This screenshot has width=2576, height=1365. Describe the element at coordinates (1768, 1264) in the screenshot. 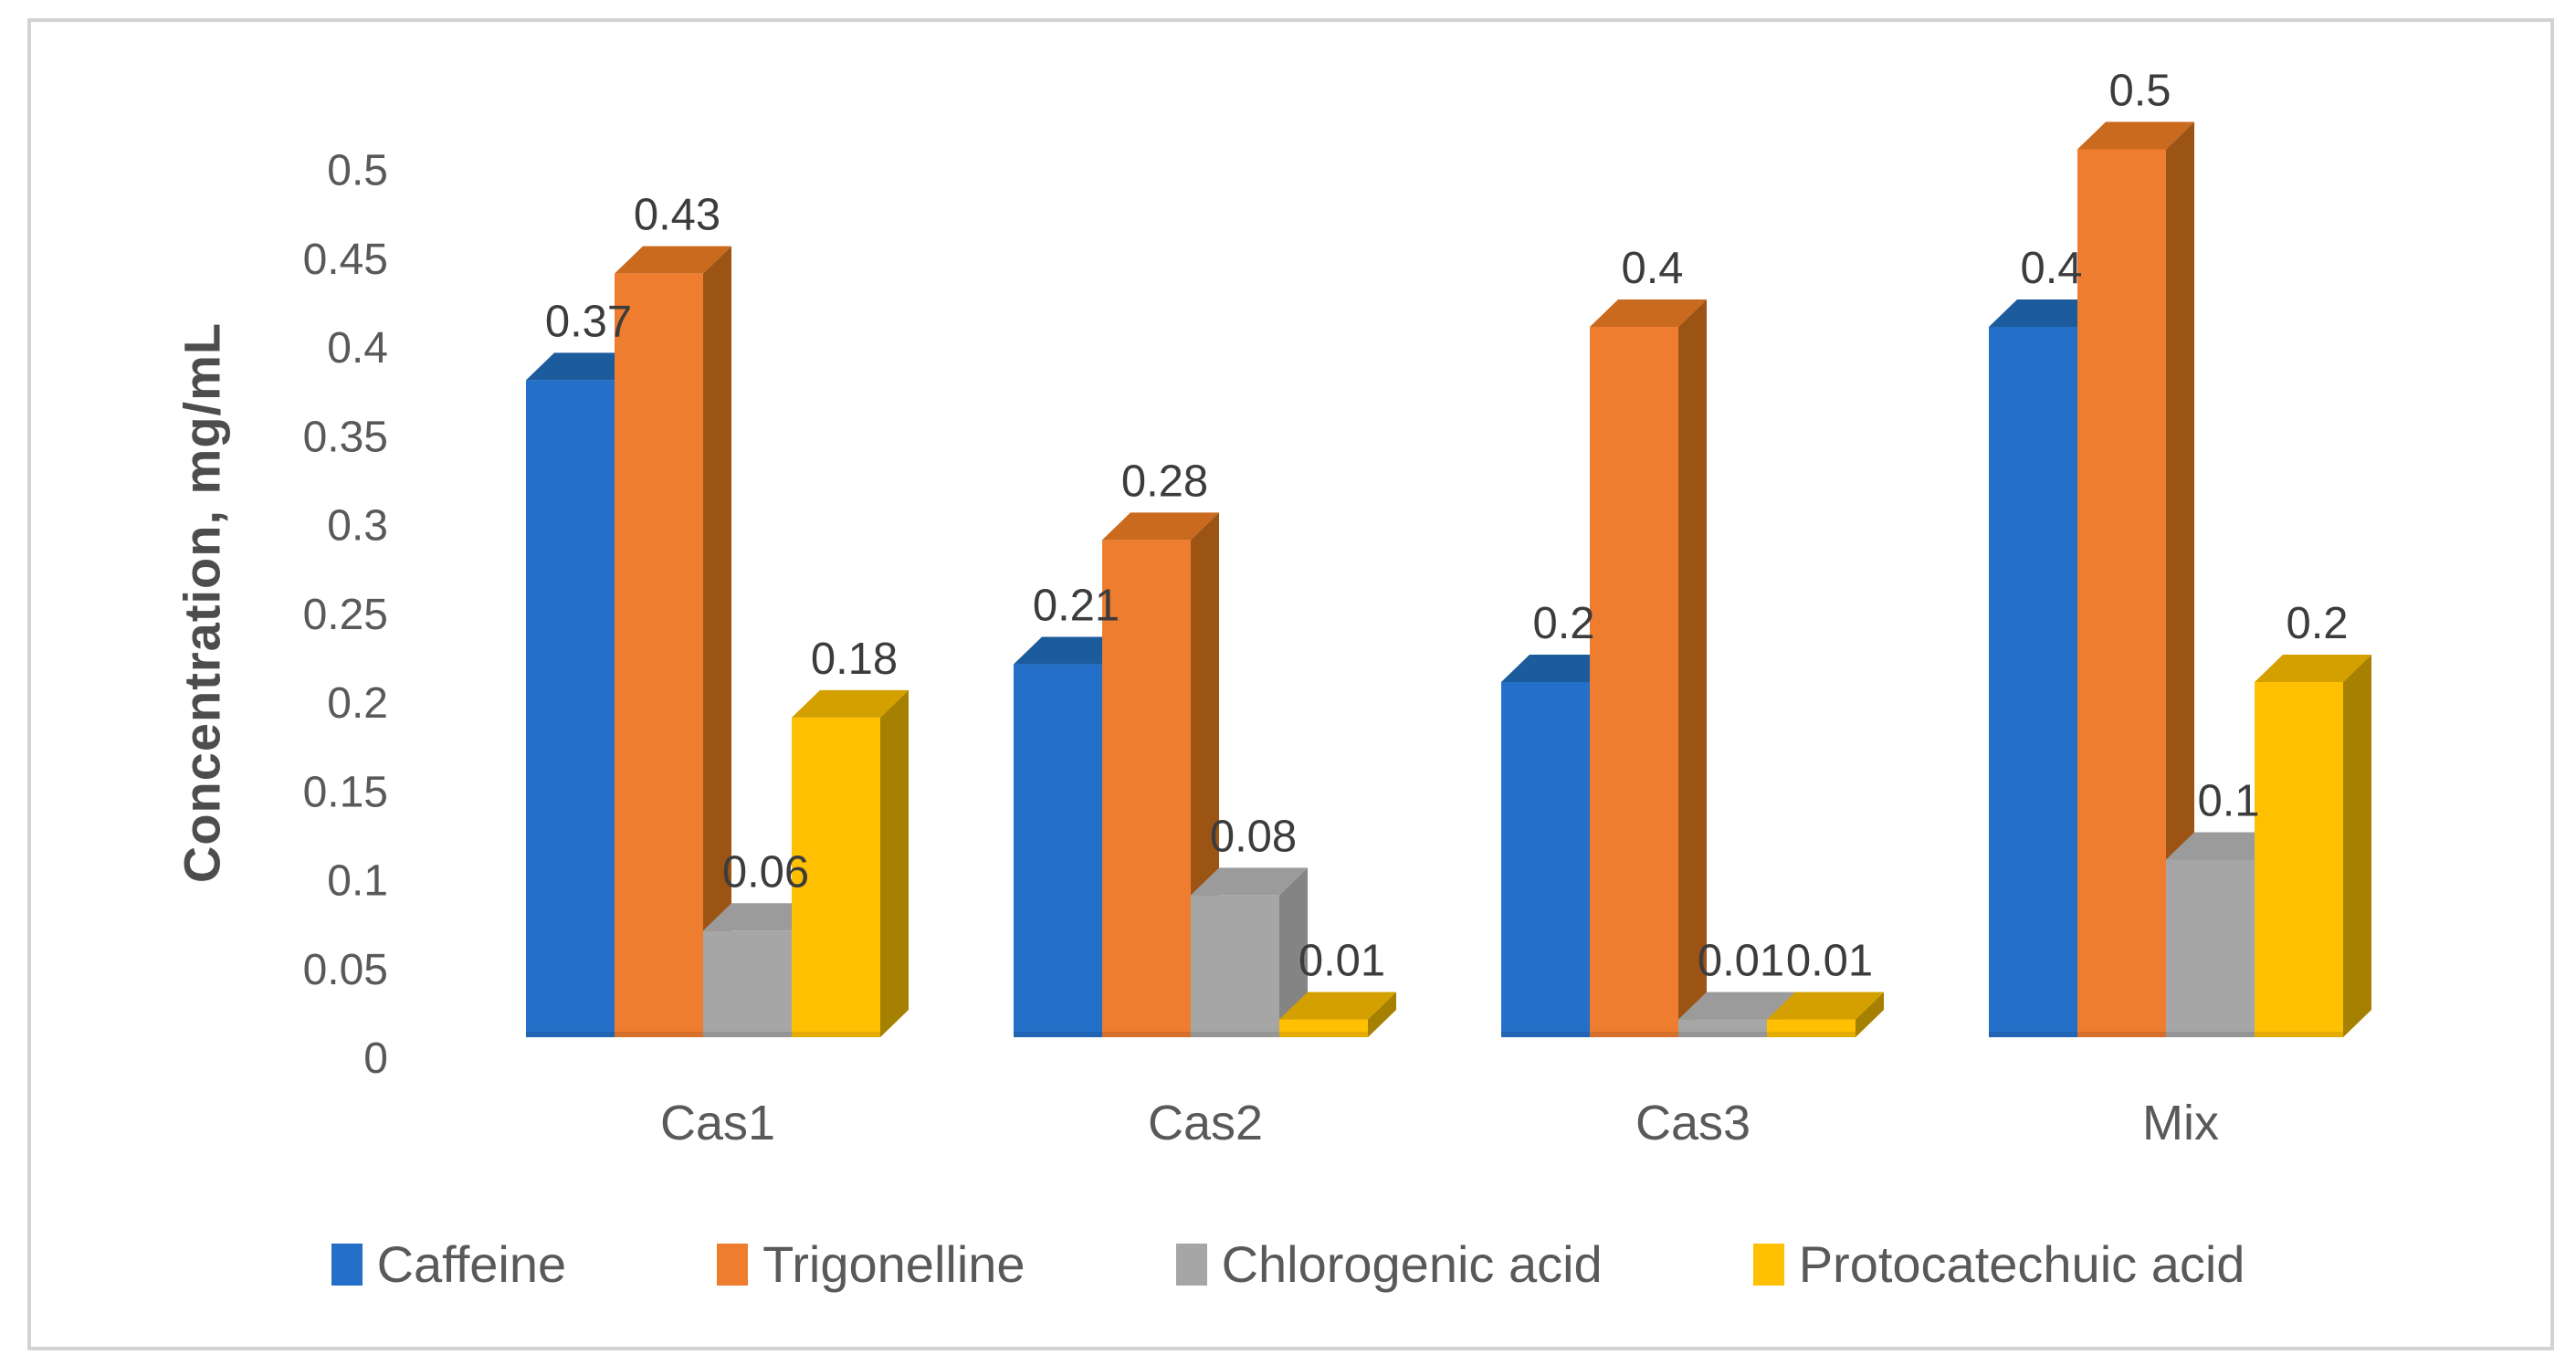

I see `legend-swatch-protocatechuic-acid` at that location.